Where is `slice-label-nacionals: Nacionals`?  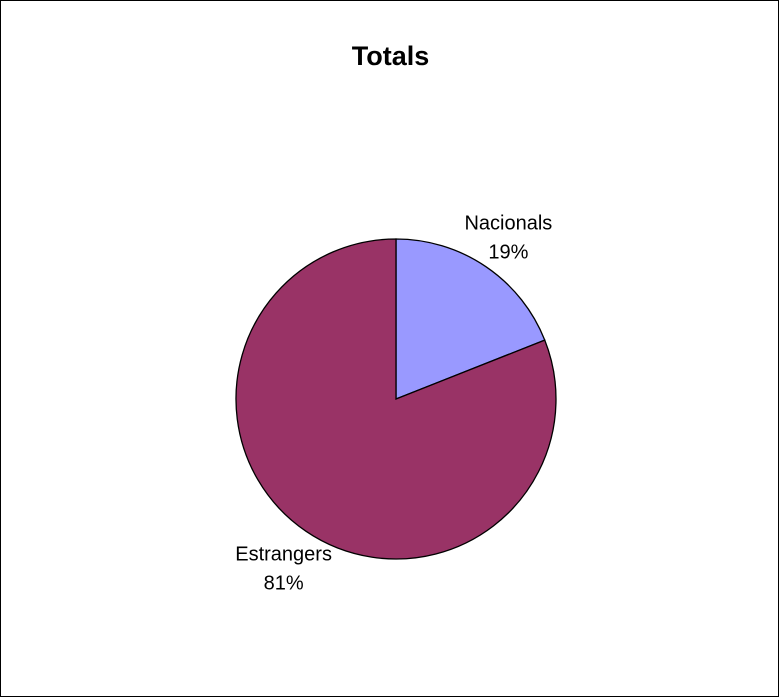
slice-label-nacionals: Nacionals is located at coordinates (508, 224).